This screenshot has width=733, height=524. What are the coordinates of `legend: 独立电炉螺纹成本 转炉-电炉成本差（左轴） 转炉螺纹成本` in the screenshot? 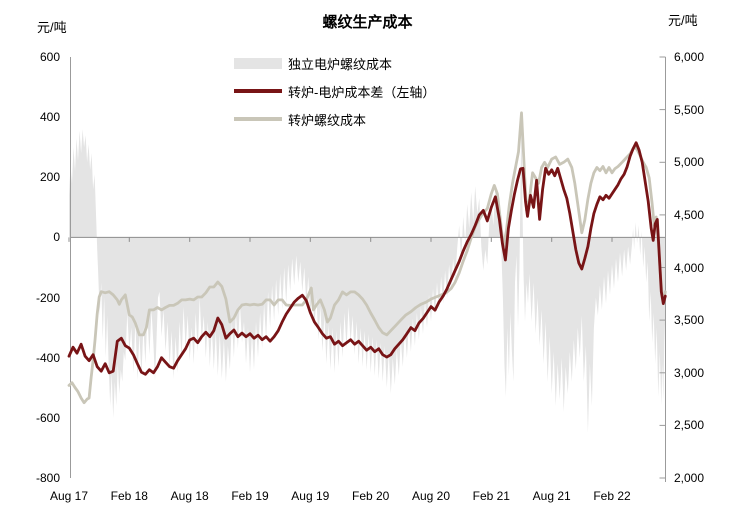 It's located at (334, 98).